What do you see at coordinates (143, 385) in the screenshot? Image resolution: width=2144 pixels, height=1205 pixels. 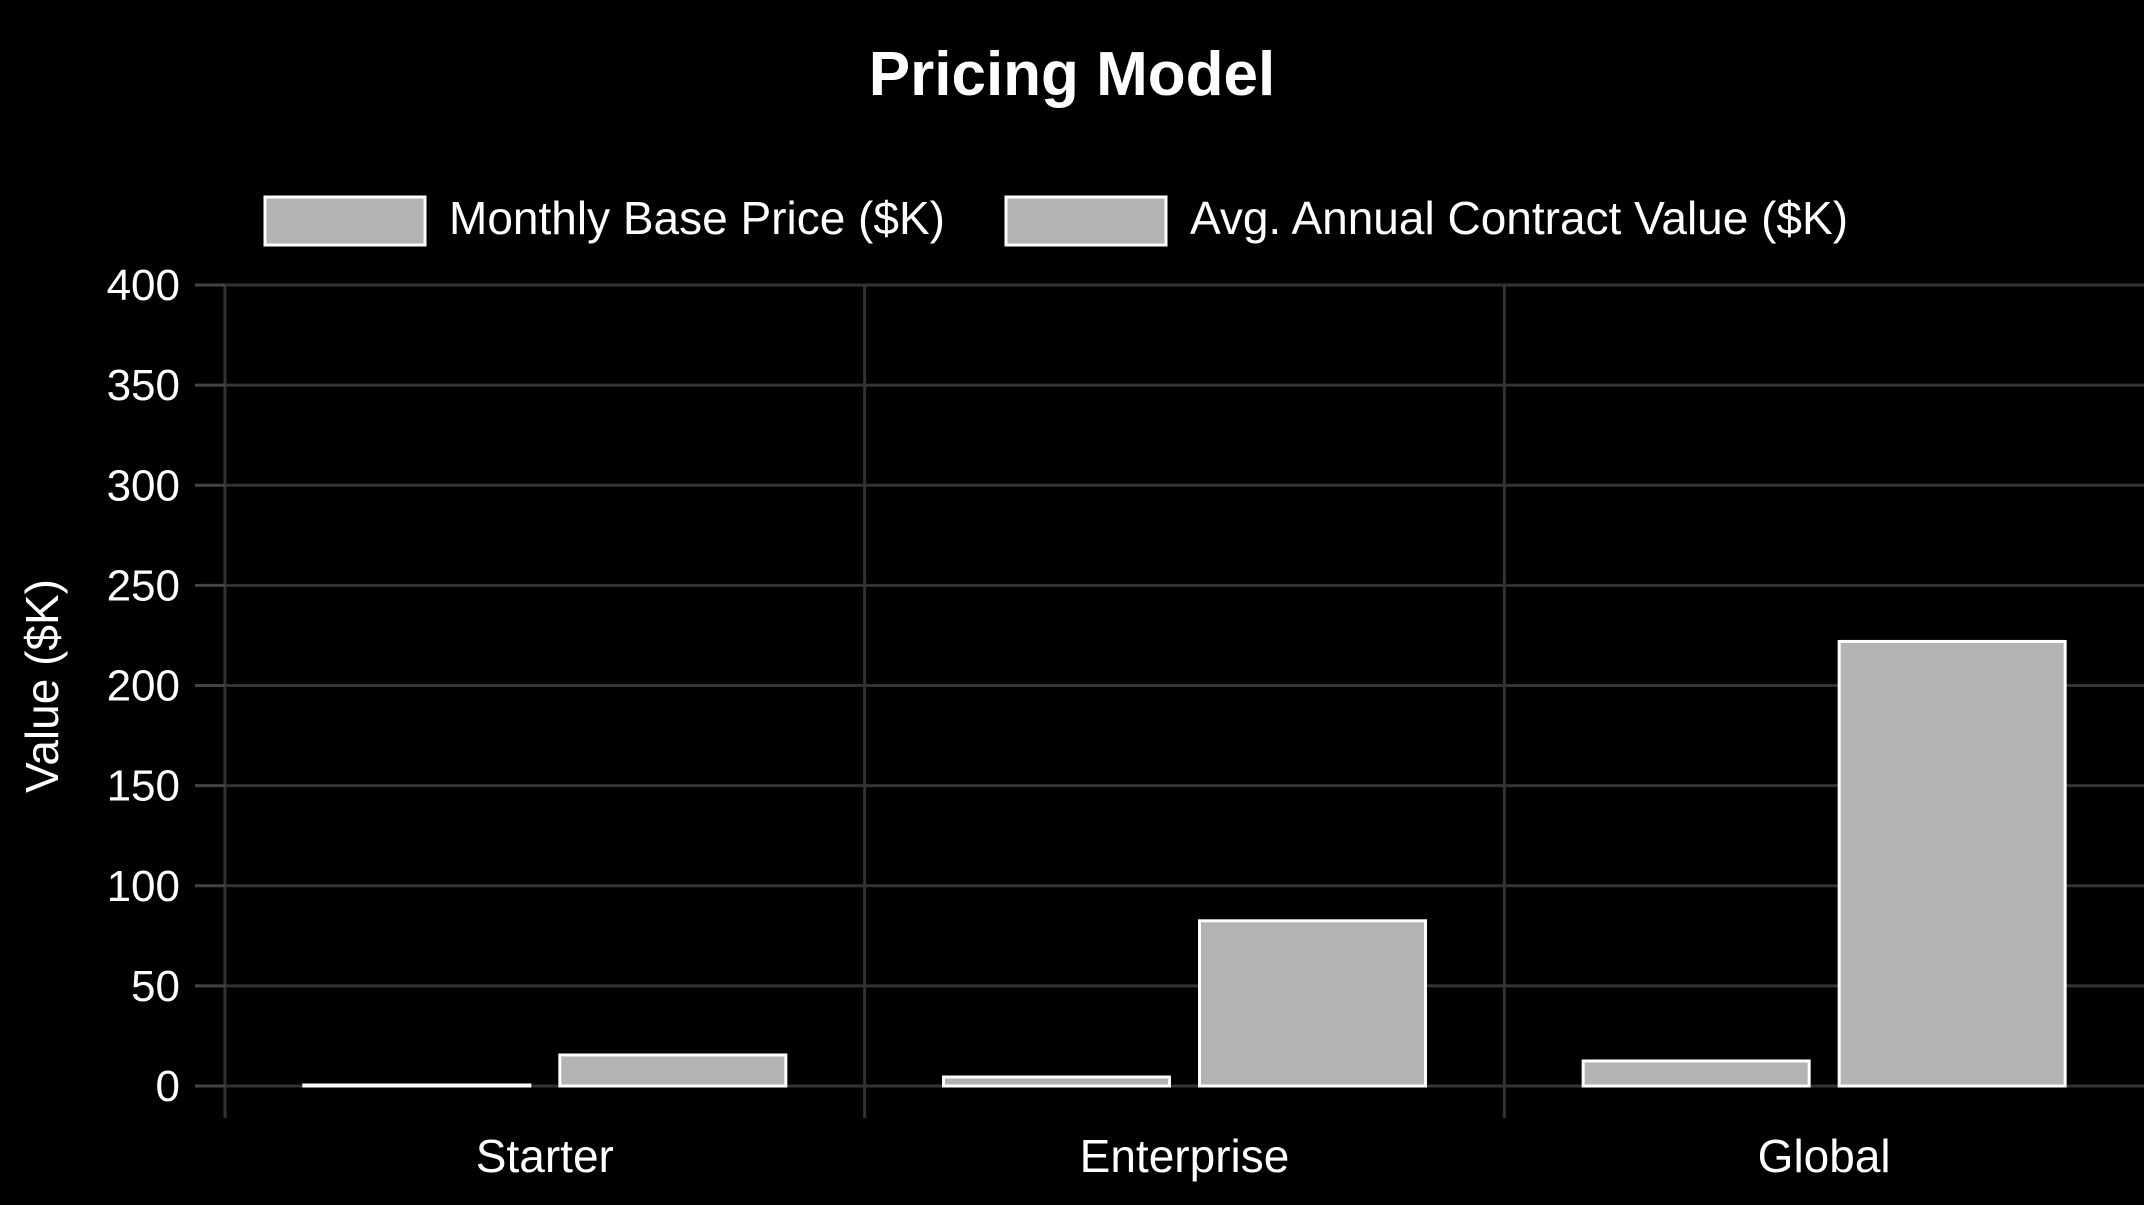 I see `y-tick-label: 350` at bounding box center [143, 385].